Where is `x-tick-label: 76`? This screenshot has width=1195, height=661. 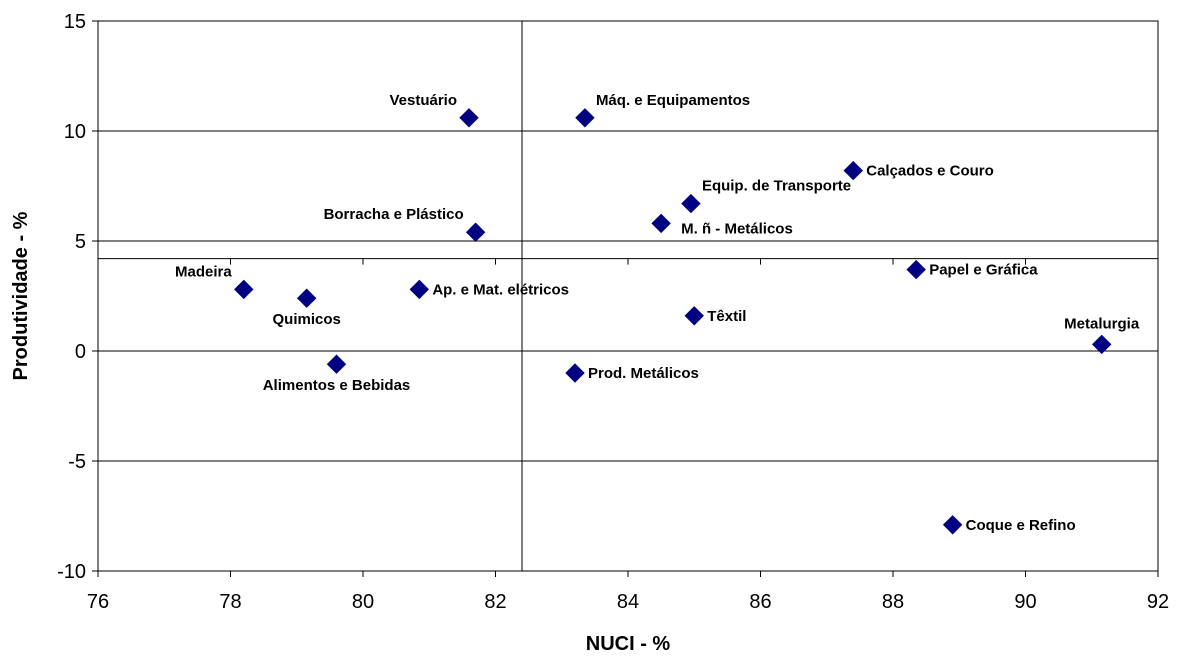 x-tick-label: 76 is located at coordinates (98, 602).